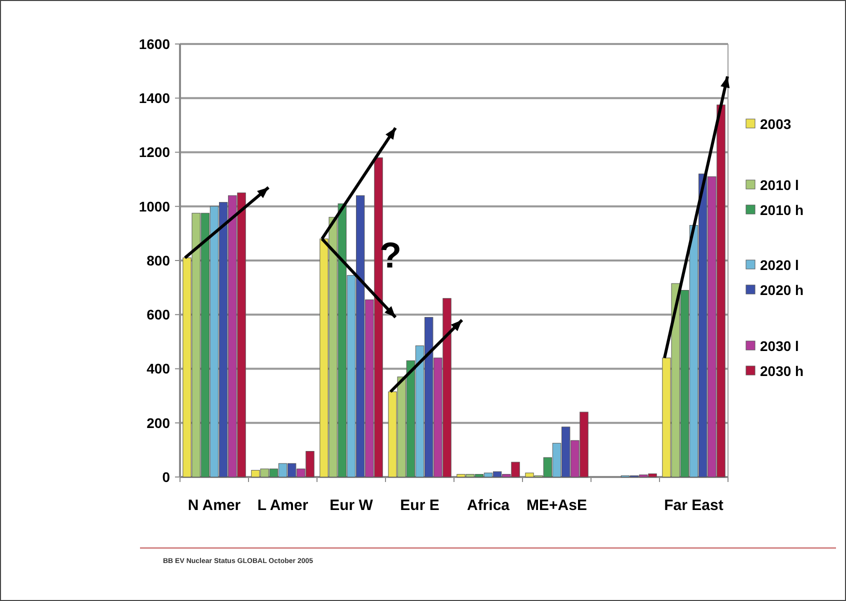 This screenshot has width=846, height=601. What do you see at coordinates (352, 505) in the screenshot?
I see `x-tick-label: Eur W` at bounding box center [352, 505].